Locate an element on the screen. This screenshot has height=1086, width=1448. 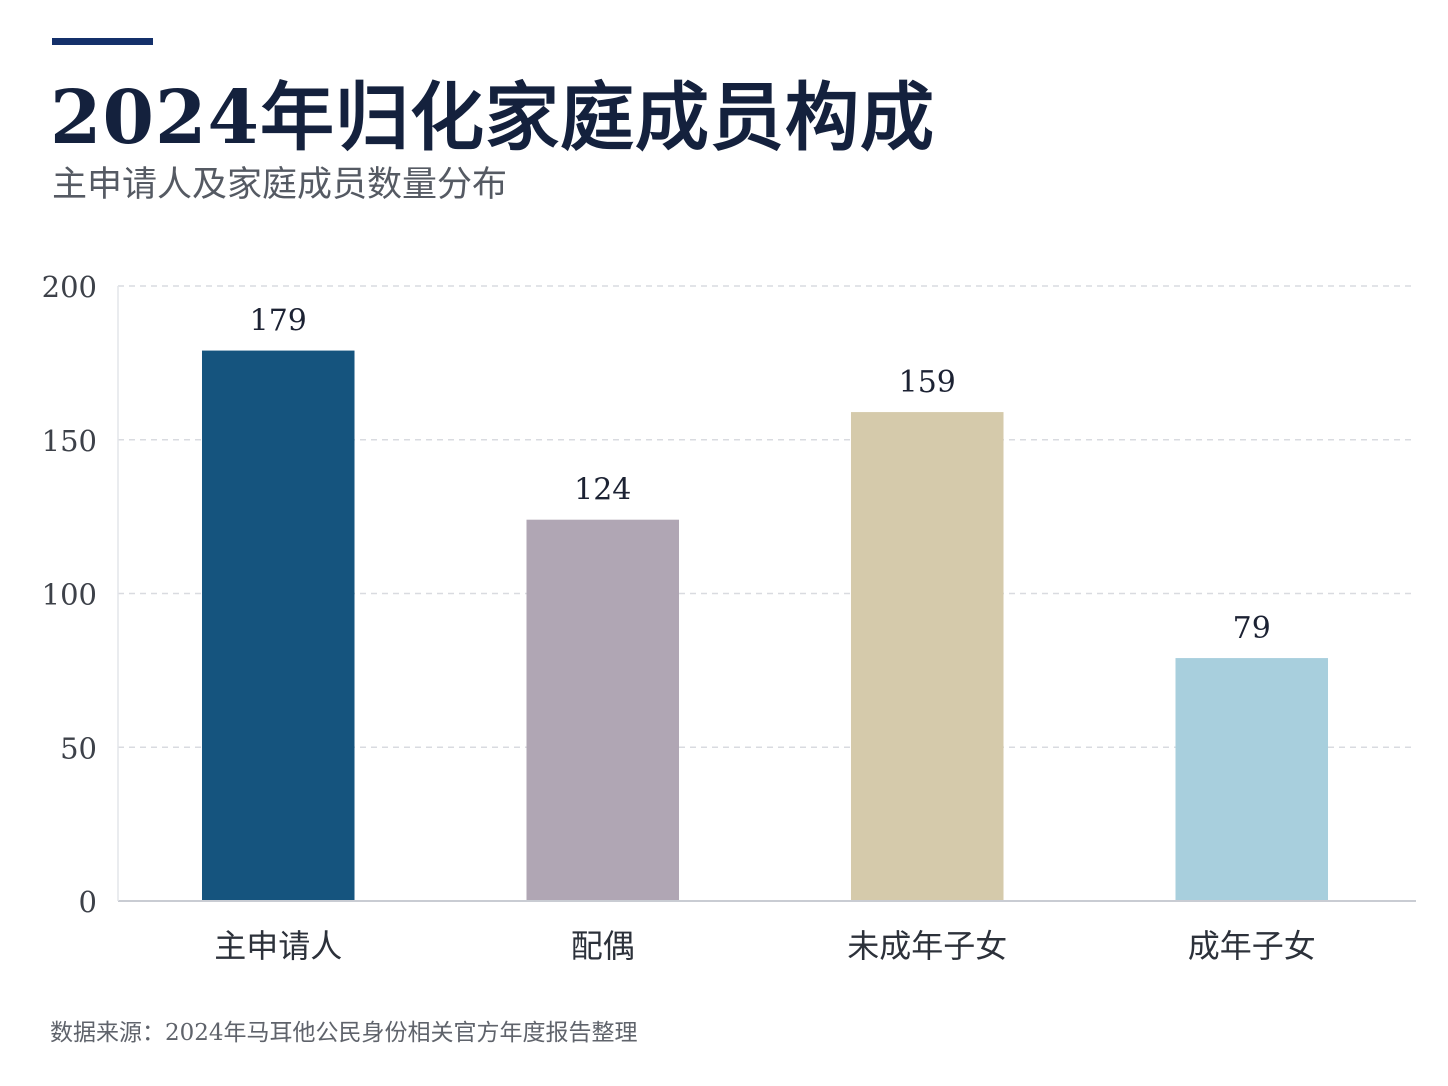
y-tick-label: 150 is located at coordinates (69, 441).